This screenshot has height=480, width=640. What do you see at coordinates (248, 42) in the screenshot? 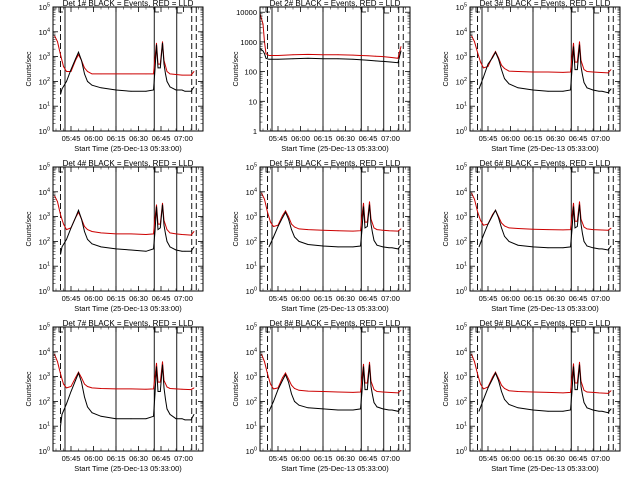
I see `y-tick-label: 1000` at bounding box center [248, 42].